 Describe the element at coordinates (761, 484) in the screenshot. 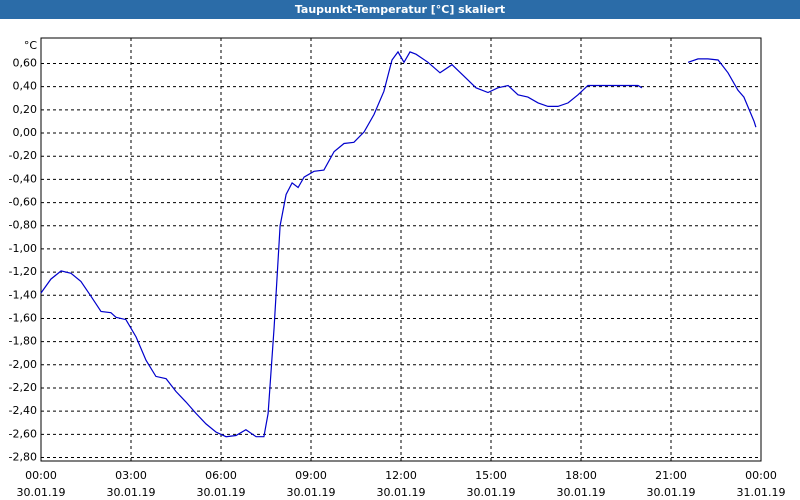

I see `x-tick-label: 00:00 31.01.19` at that location.